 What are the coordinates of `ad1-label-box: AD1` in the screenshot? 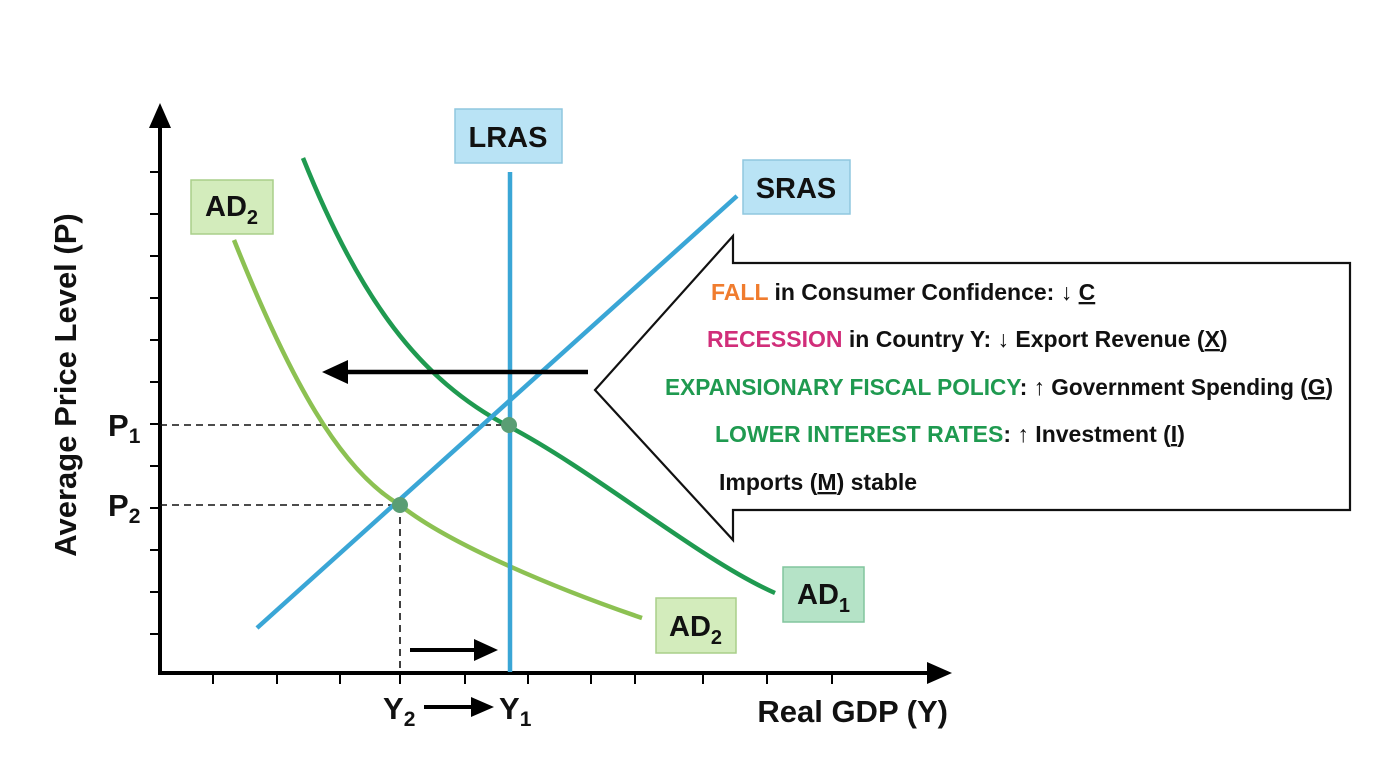 It's located at (823, 594).